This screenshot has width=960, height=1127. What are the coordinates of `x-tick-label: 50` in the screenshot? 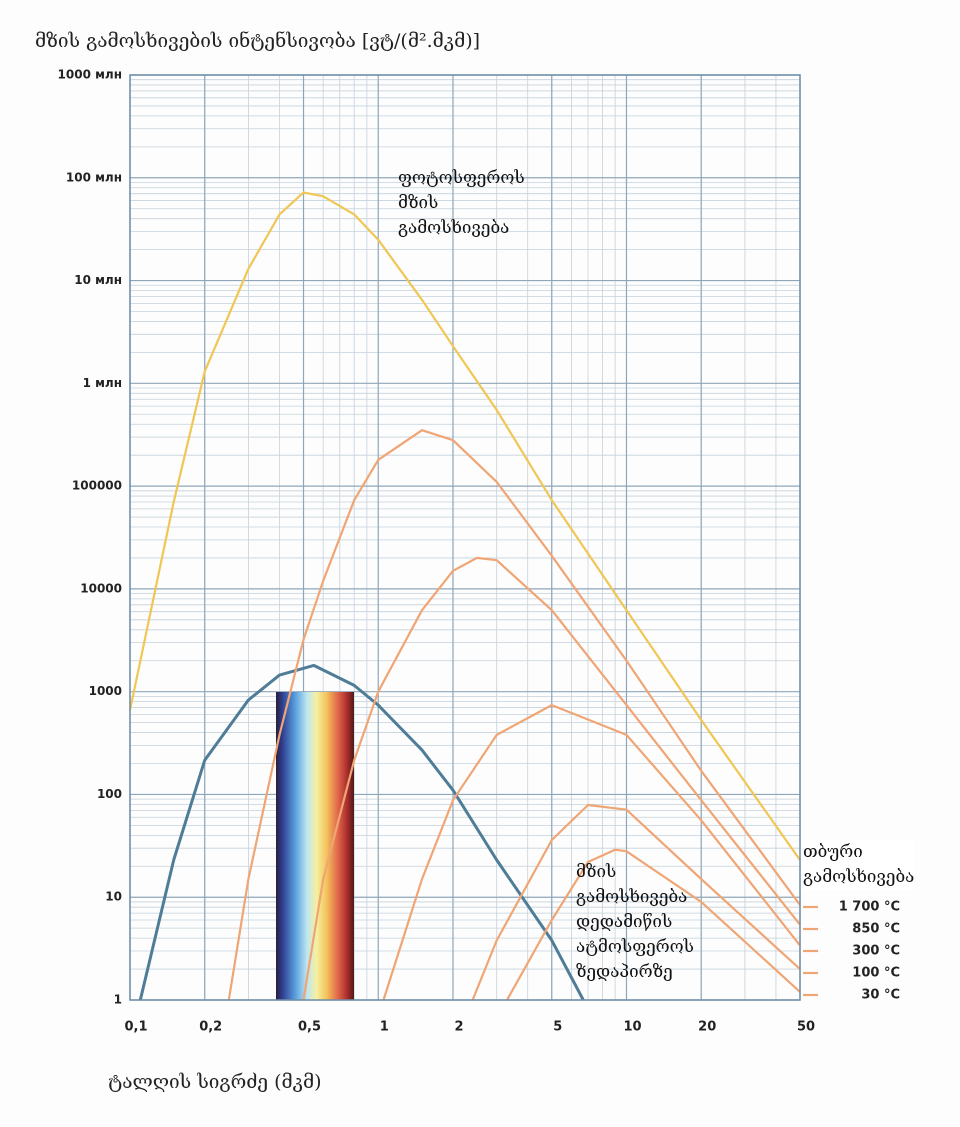 It's located at (806, 1027).